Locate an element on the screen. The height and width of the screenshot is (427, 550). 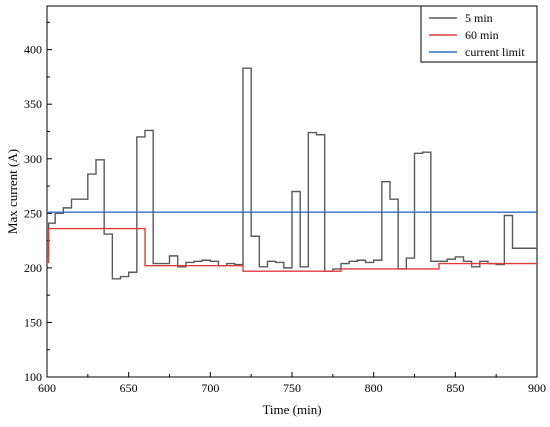
y-tick-label: 400 is located at coordinates (33, 50).